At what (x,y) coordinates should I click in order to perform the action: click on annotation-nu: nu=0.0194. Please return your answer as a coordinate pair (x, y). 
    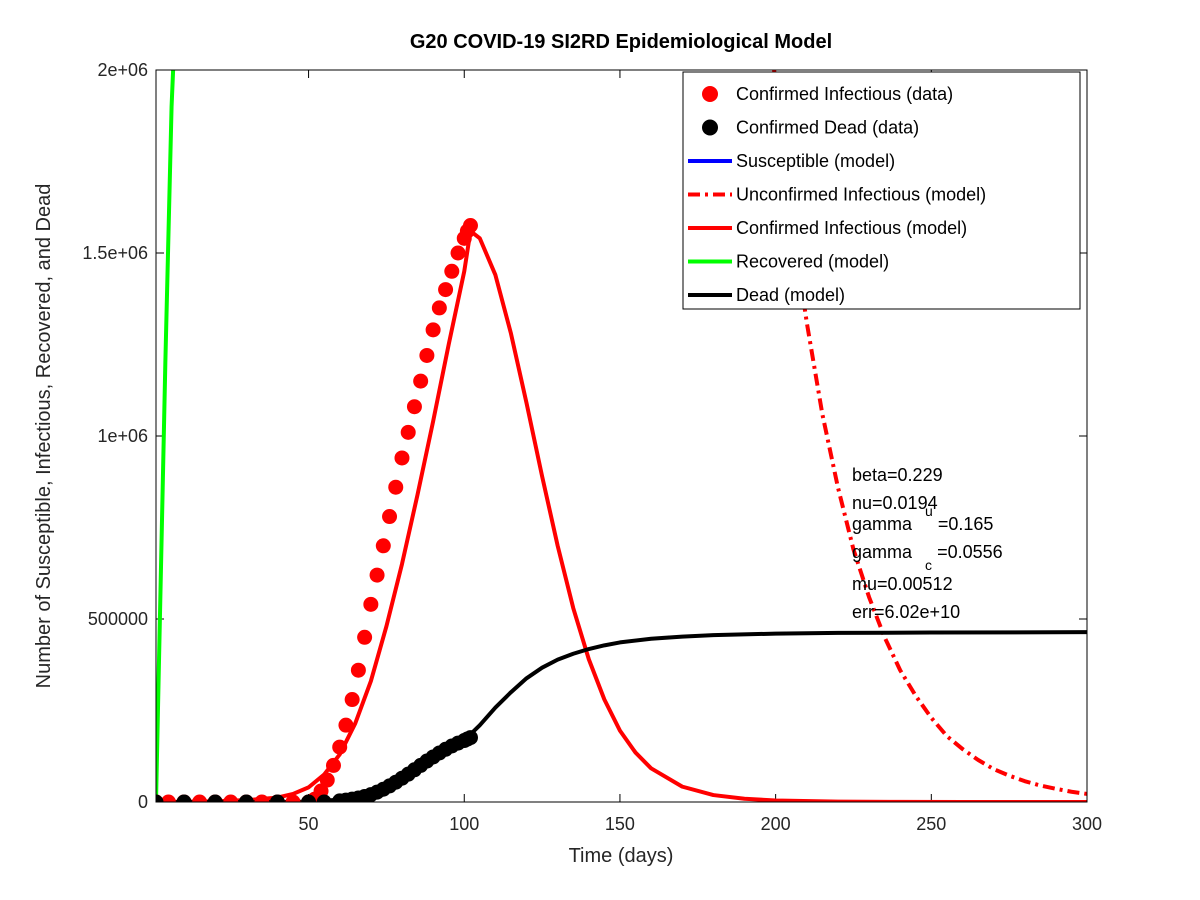
    Looking at the image, I should click on (895, 503).